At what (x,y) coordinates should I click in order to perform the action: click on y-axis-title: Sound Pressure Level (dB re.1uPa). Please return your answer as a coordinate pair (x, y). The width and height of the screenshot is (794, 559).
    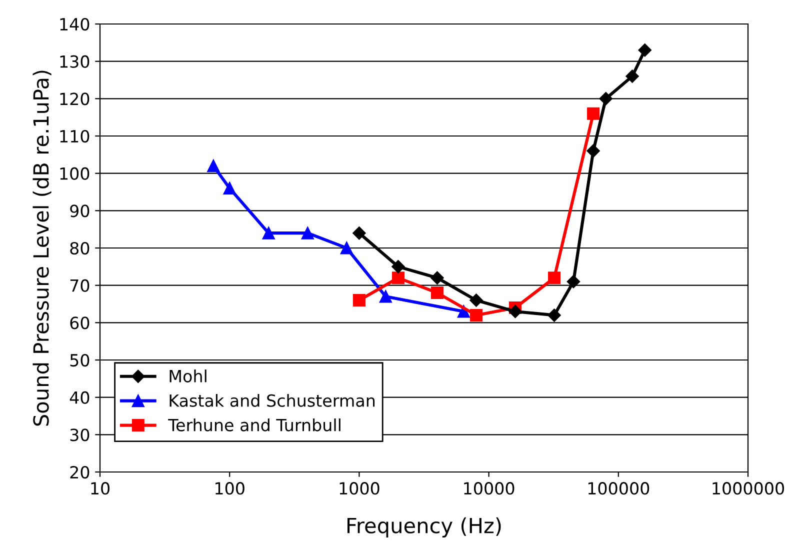
    Looking at the image, I should click on (42, 248).